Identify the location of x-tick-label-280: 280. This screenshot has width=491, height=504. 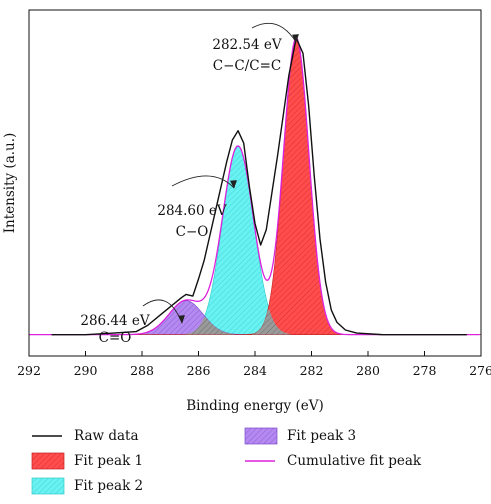
(368, 370).